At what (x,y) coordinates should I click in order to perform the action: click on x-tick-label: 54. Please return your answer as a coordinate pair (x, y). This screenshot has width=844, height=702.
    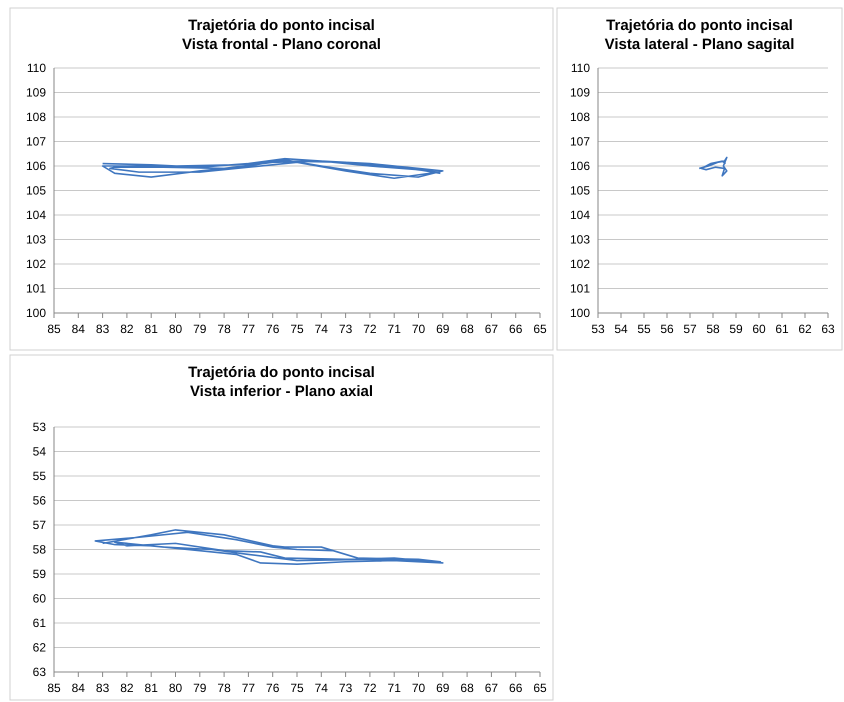
    Looking at the image, I should click on (621, 329).